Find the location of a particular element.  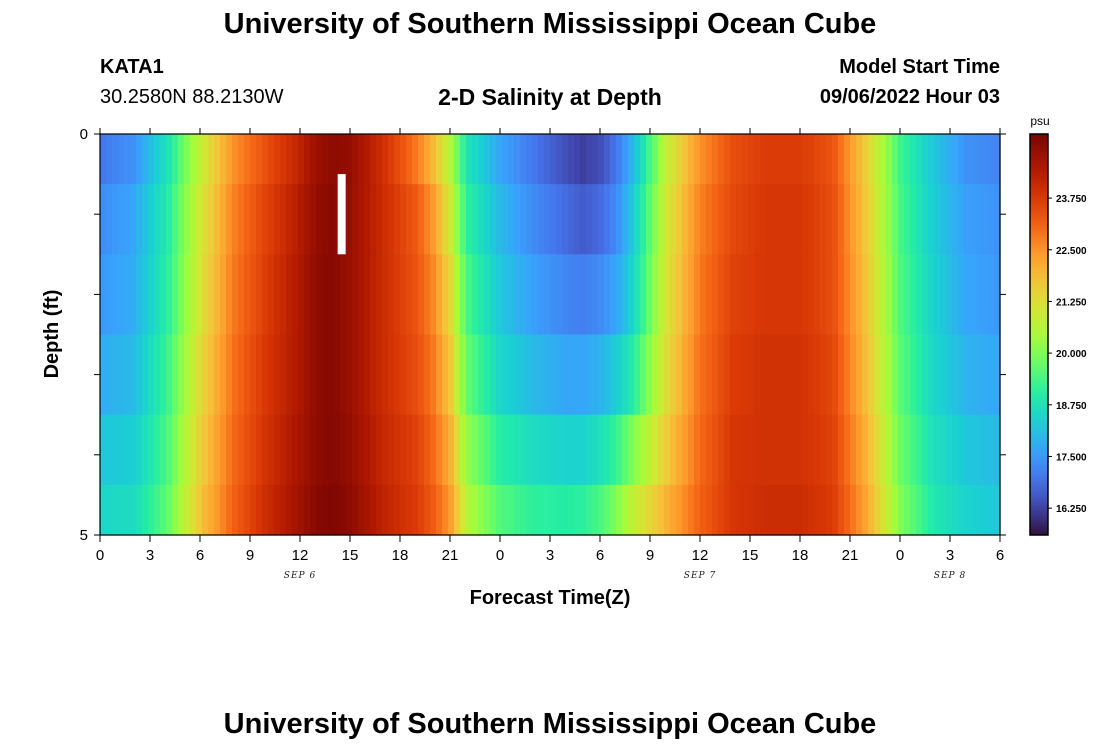

x-tick-label: 12 is located at coordinates (700, 555).